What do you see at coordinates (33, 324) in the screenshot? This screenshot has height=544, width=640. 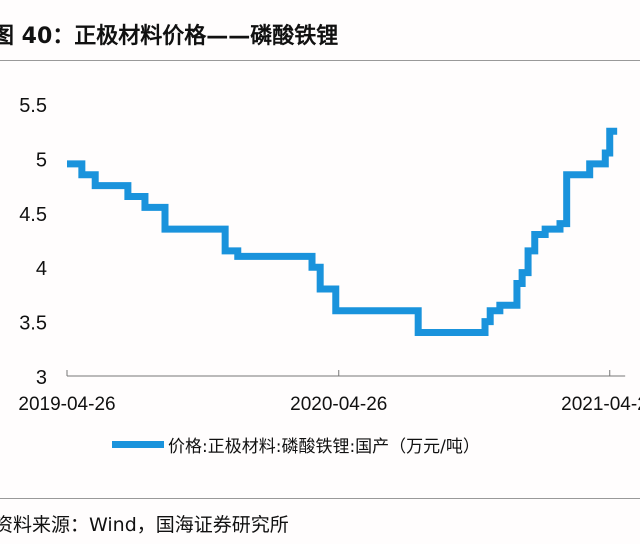 I see `y-tick-label: 3.5` at bounding box center [33, 324].